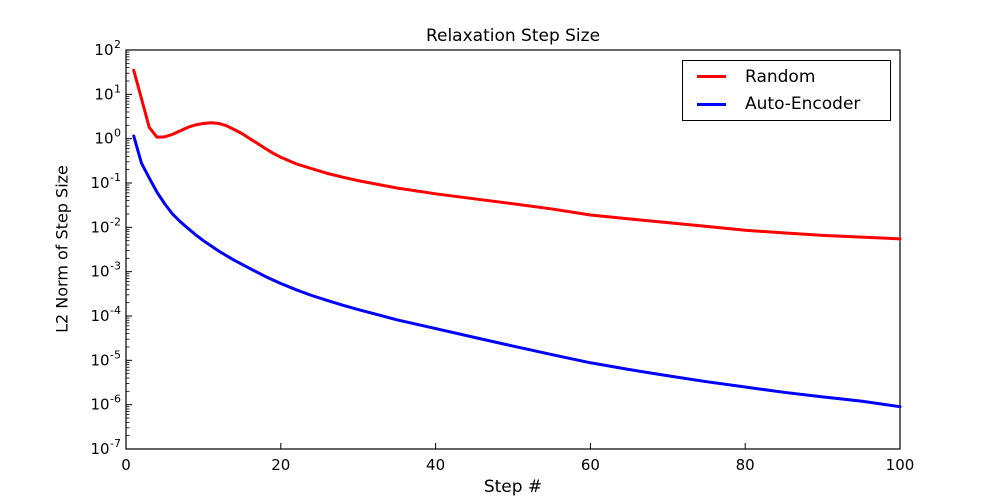  Describe the element at coordinates (900, 465) in the screenshot. I see `x-tick-label: 100` at that location.